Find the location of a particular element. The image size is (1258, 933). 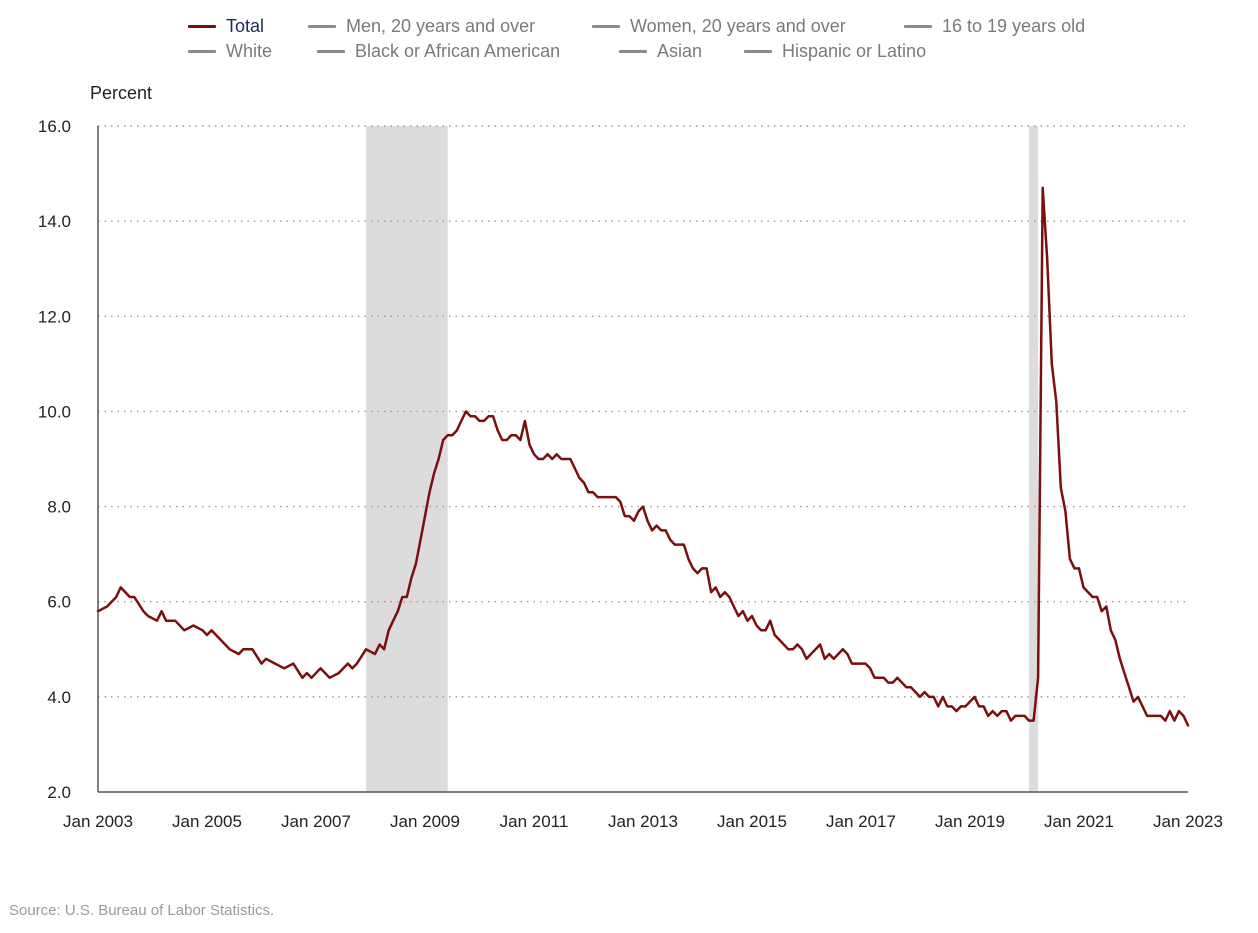

legend-item-total: Total is located at coordinates (226, 26).